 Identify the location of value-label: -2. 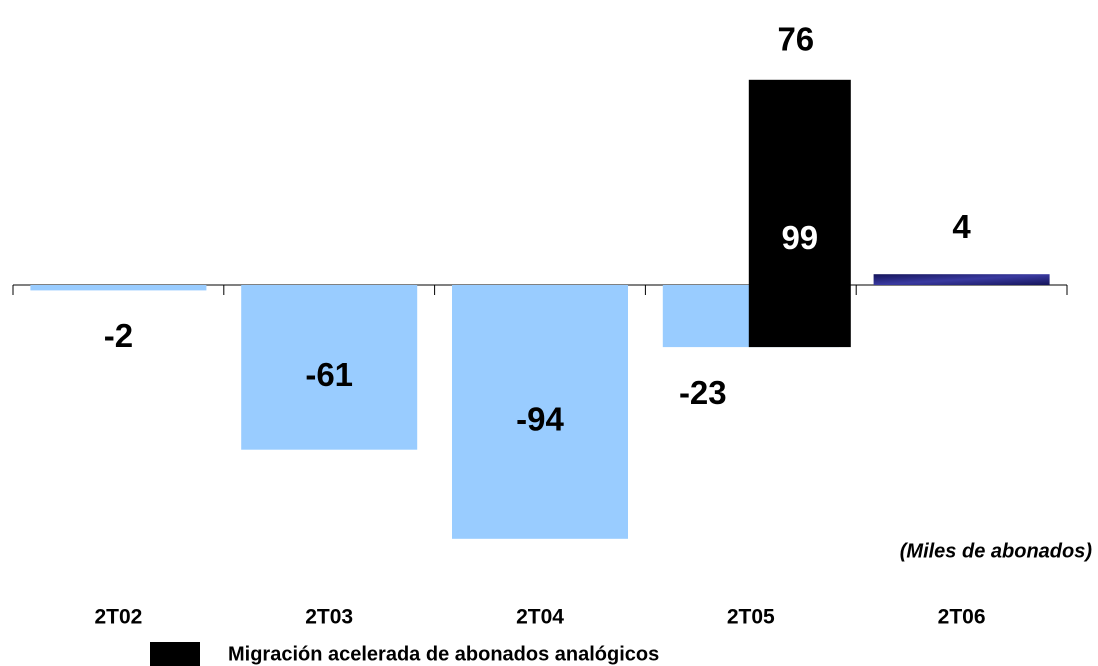
(118, 335).